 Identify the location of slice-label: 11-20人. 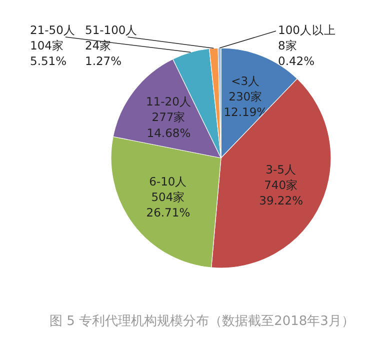
(169, 101).